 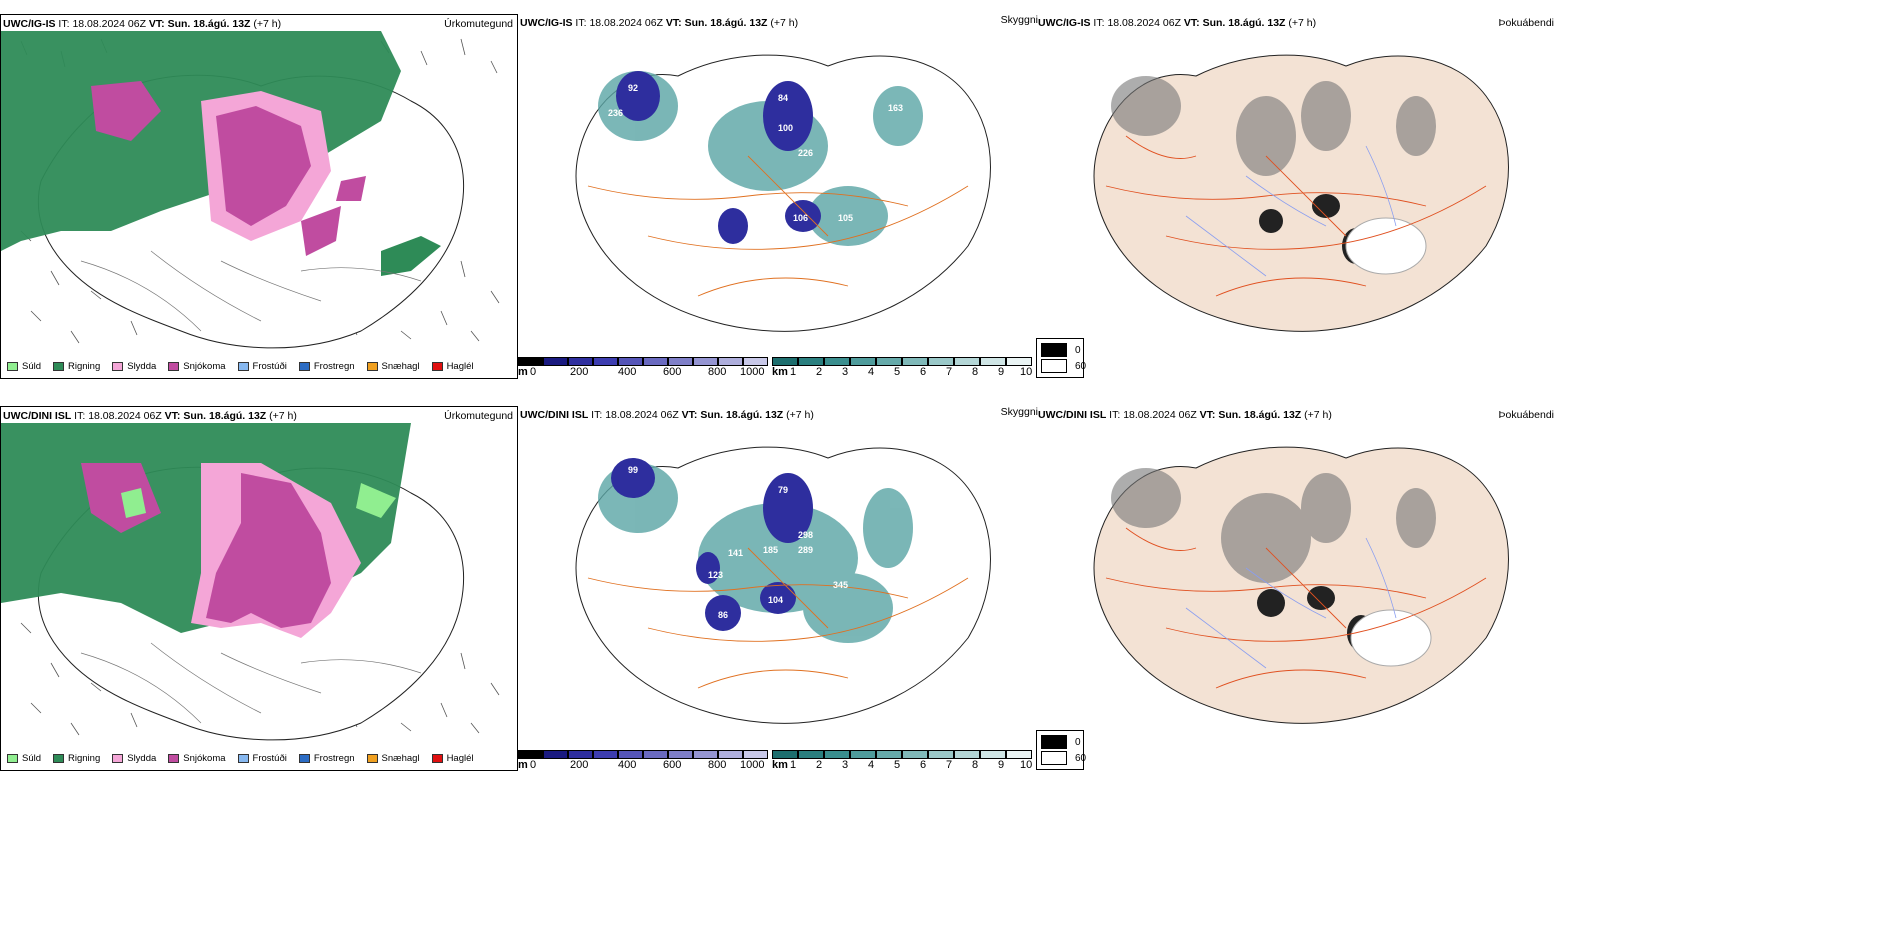 I want to click on visibility-tick: 8, so click(x=975, y=372).